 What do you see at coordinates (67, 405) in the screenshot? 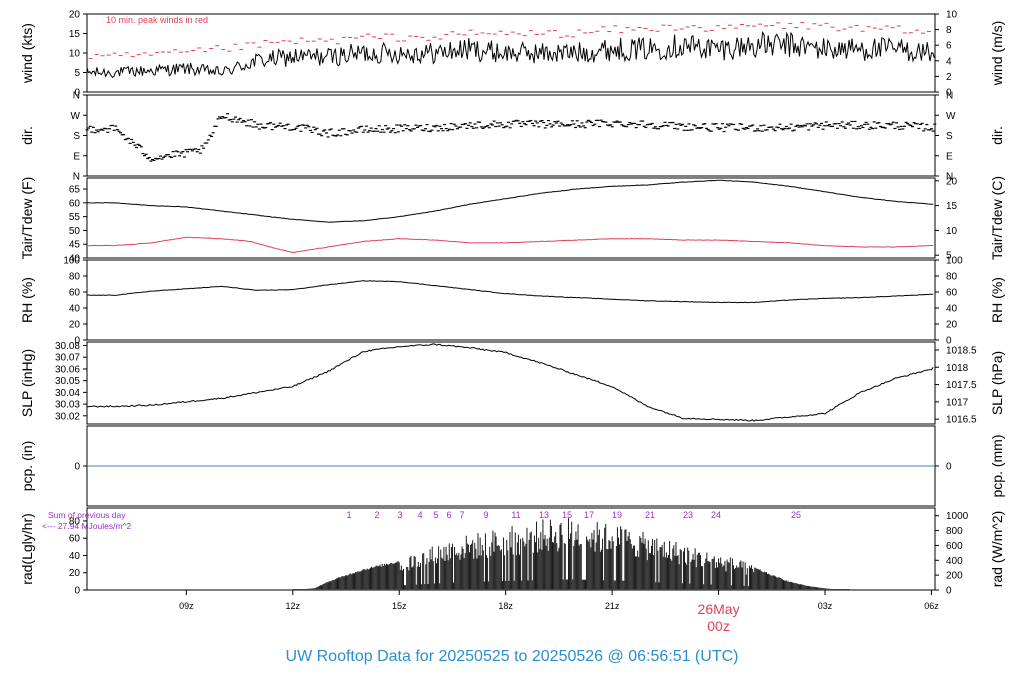
I see `y-tick-label: 30.03` at bounding box center [67, 405].